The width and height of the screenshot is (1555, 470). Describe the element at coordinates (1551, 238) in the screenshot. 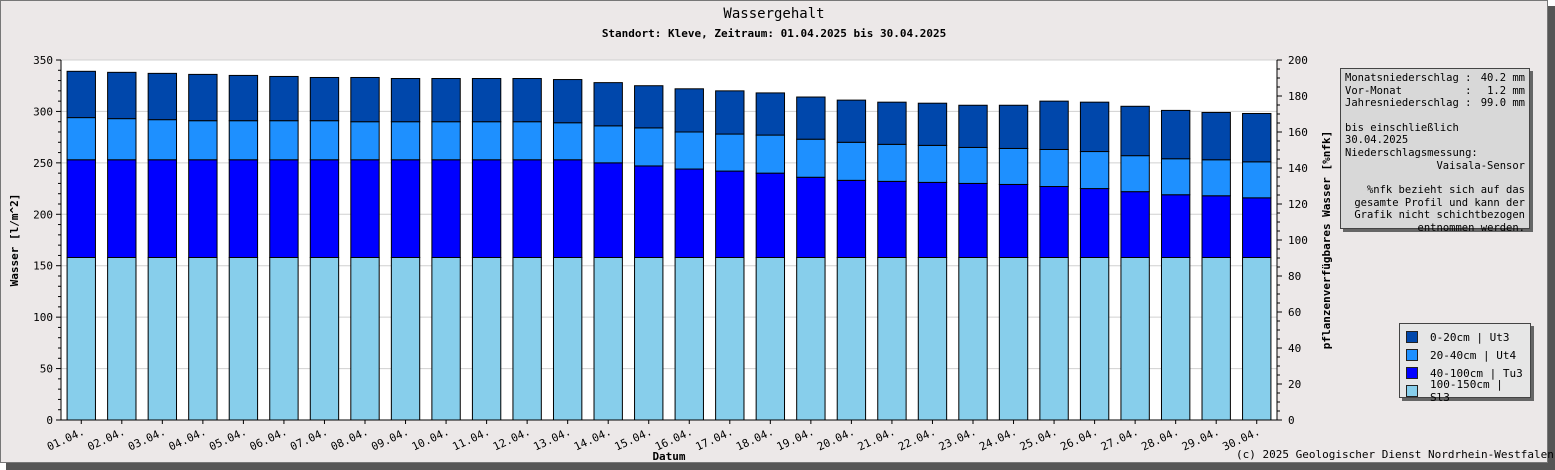

I see `frame-shadow-right` at that location.